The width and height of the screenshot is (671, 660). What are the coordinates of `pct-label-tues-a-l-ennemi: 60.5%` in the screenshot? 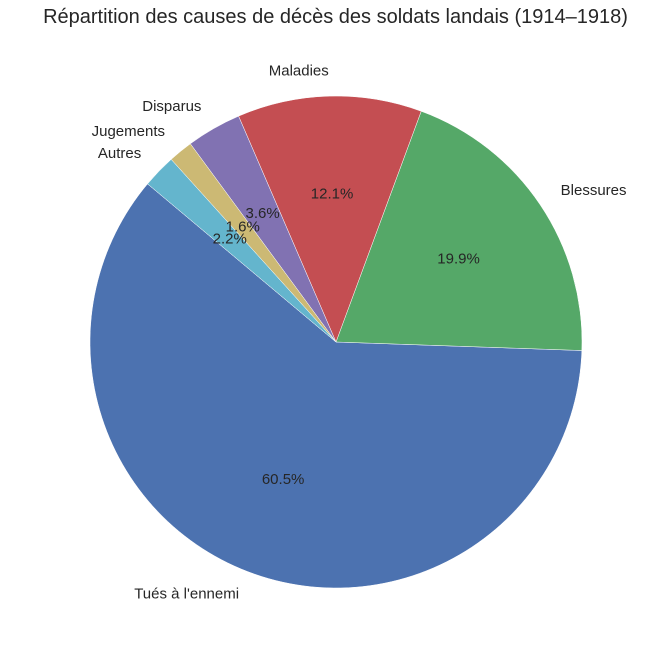 It's located at (283, 479).